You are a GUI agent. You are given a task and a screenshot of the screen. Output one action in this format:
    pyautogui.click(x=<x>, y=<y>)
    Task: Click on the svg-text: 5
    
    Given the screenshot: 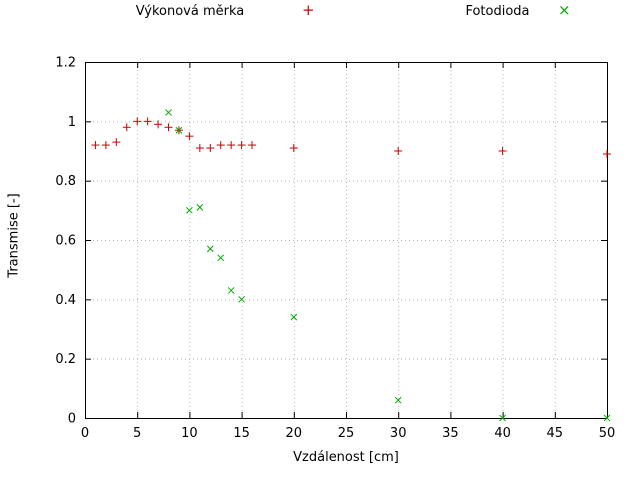 What is the action you would take?
    pyautogui.click(x=137, y=433)
    